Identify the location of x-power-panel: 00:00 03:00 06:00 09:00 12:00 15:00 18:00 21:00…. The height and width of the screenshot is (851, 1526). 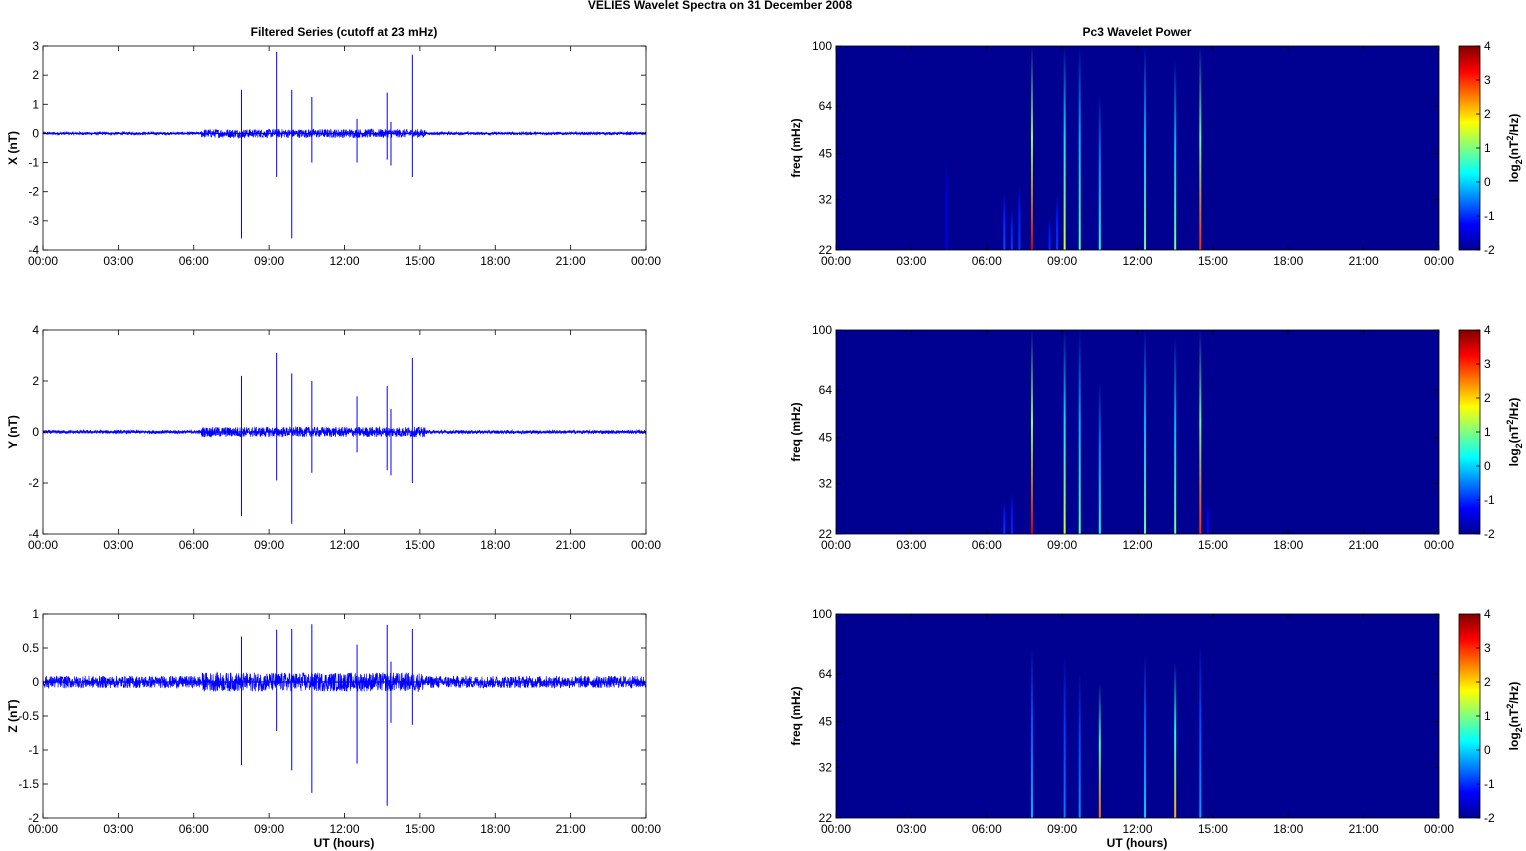
(1156, 153).